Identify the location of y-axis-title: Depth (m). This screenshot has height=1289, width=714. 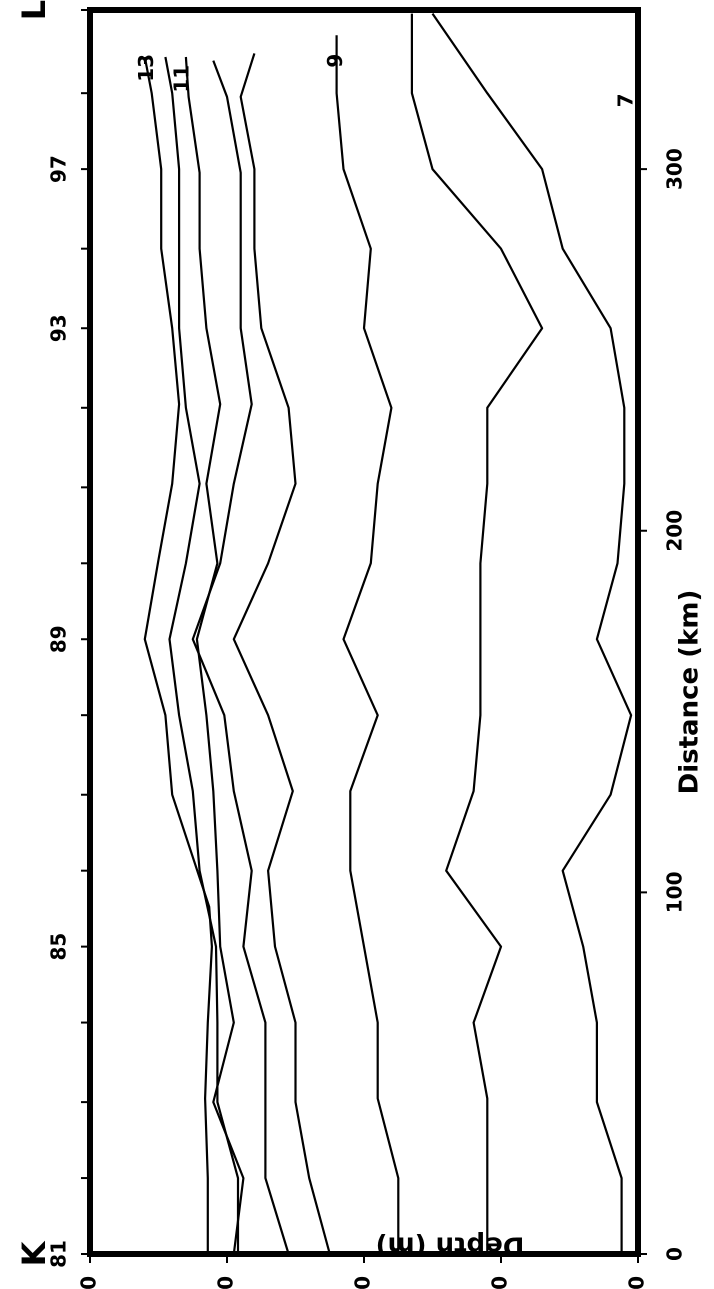
(450, 1246).